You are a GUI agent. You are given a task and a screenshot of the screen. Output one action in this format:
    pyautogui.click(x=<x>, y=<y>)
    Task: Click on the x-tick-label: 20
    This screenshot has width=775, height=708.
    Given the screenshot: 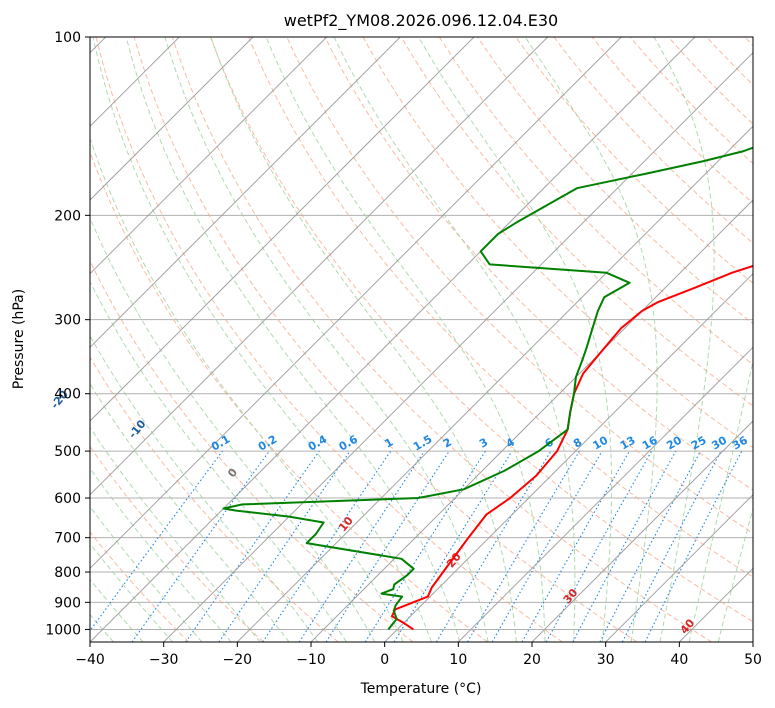 What is the action you would take?
    pyautogui.click(x=532, y=660)
    